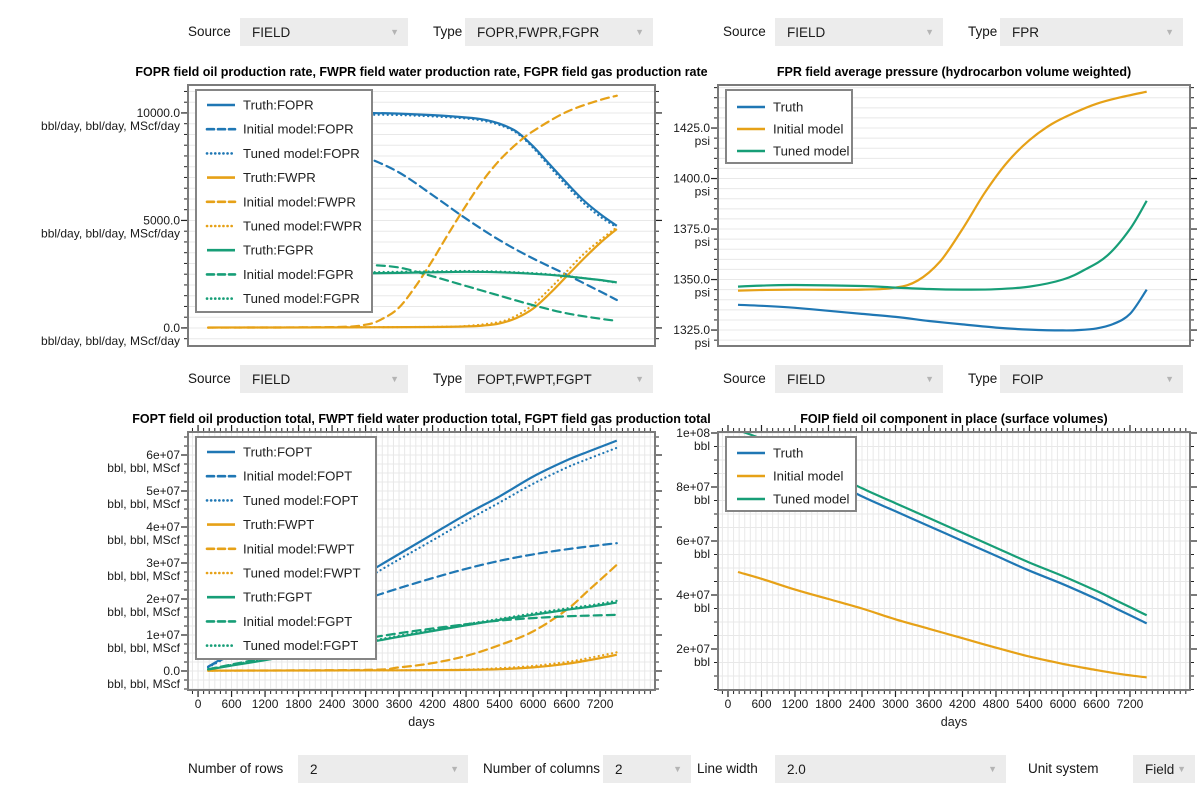 This screenshot has height=800, width=1200. What do you see at coordinates (691, 330) in the screenshot?
I see `svg-text: 1325.0` at bounding box center [691, 330].